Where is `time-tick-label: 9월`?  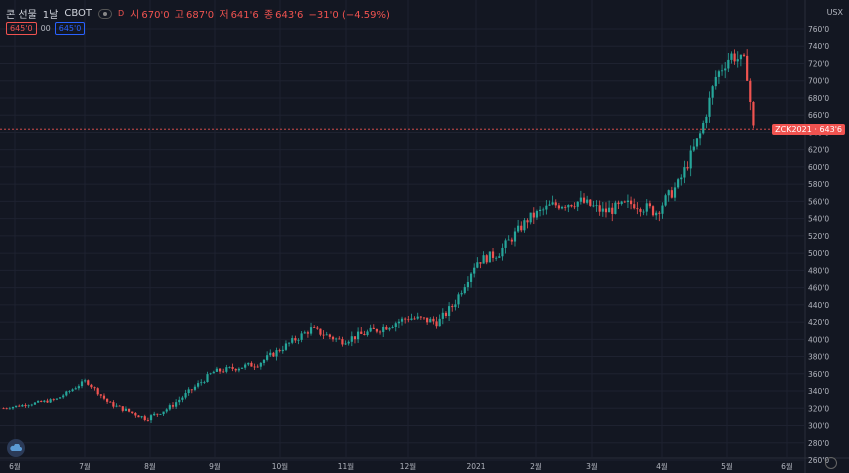
time-tick-label: 9월 is located at coordinates (215, 466).